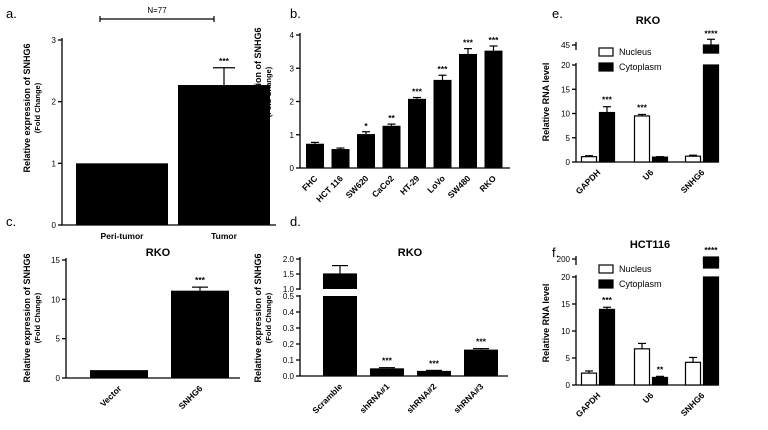  I want to click on panel-b-category-label: HT-29, so click(410, 185).